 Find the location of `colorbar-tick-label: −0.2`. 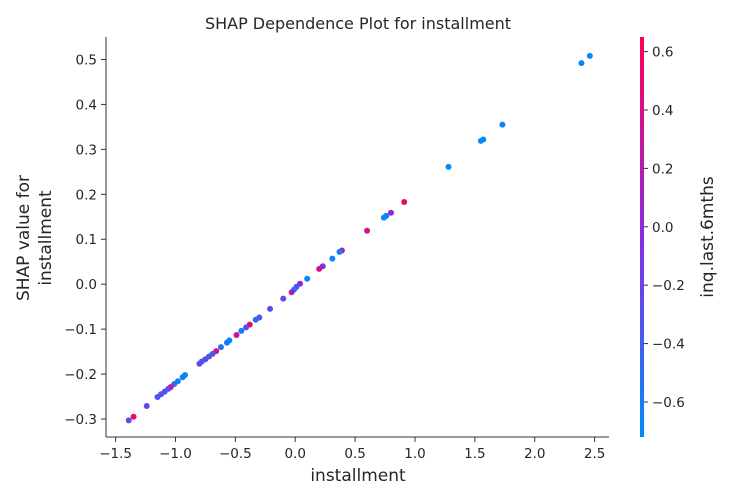

colorbar-tick-label: −0.2 is located at coordinates (668, 286).